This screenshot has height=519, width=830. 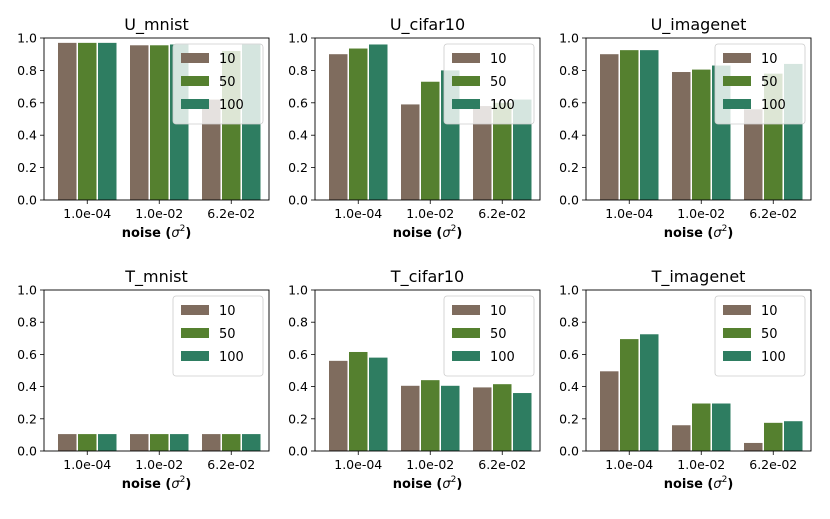 I want to click on chart-title: U_imagenet, so click(x=699, y=25).